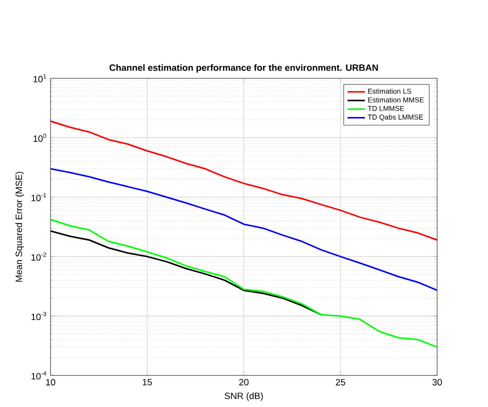 This screenshot has width=488, height=407. What do you see at coordinates (147, 382) in the screenshot?
I see `x-tick-label: 15` at bounding box center [147, 382].